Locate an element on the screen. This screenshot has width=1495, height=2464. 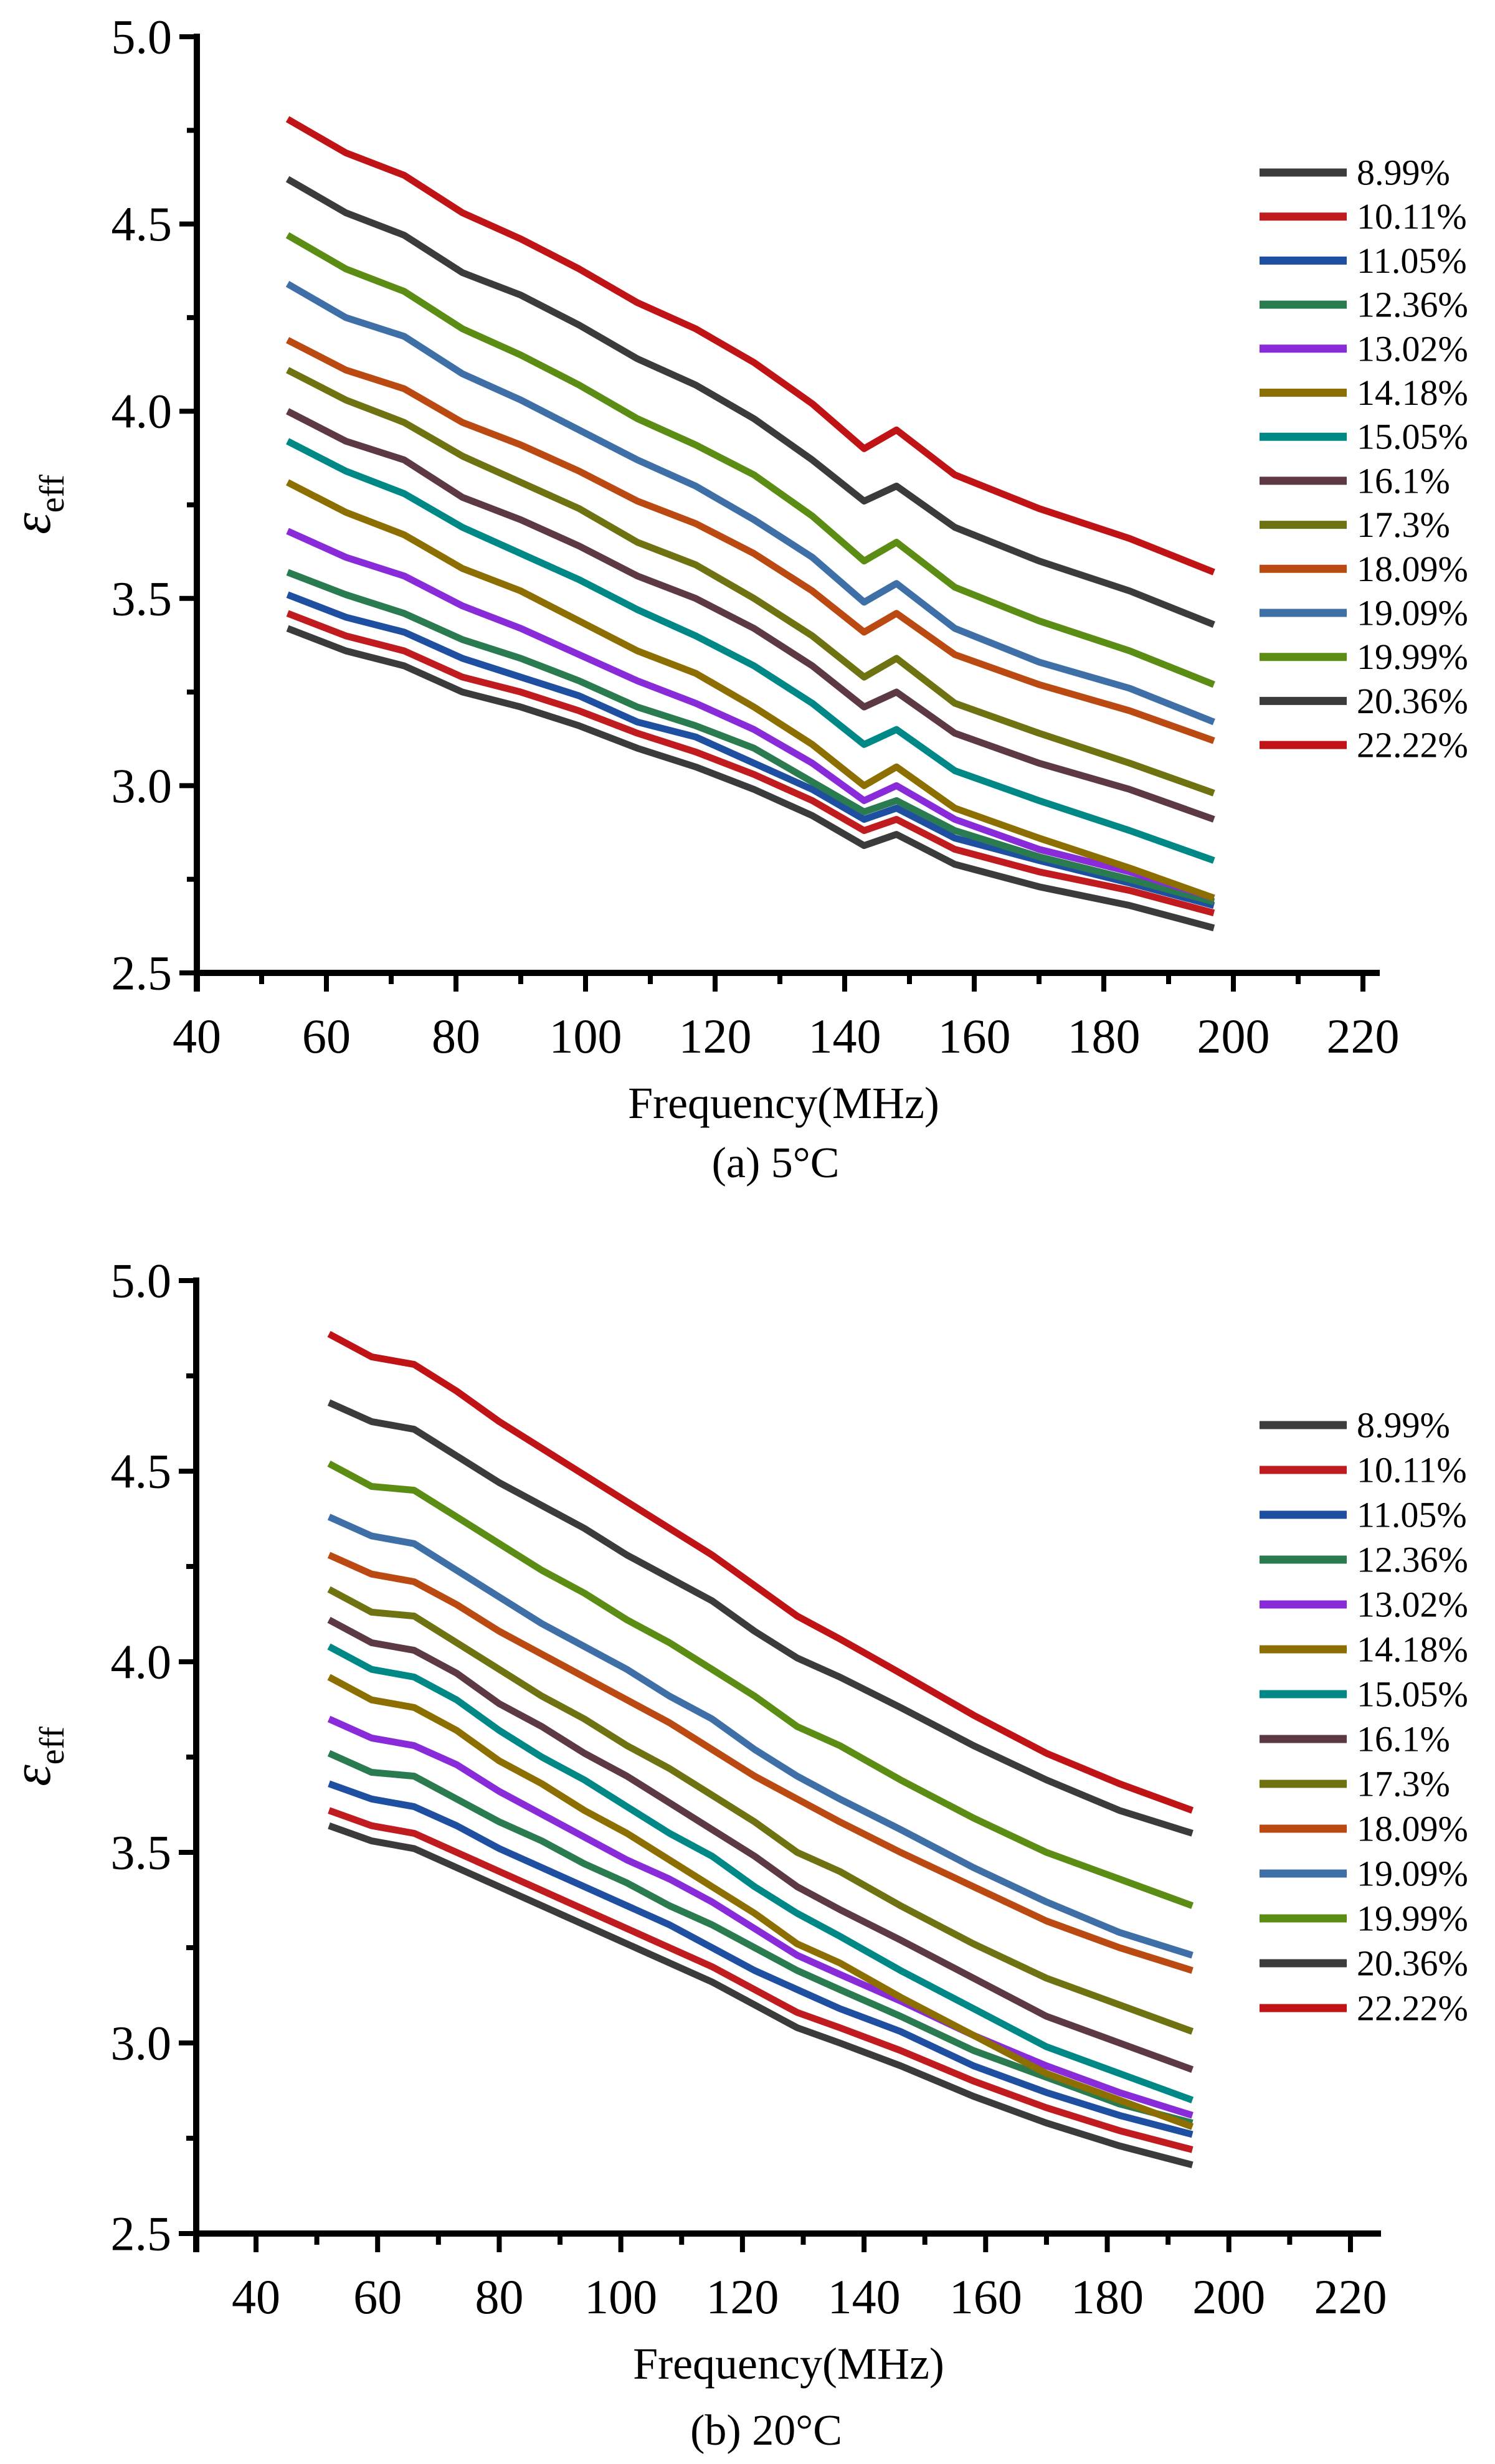
x-axis-title-a: Frequency(MHz) is located at coordinates (783, 1103).